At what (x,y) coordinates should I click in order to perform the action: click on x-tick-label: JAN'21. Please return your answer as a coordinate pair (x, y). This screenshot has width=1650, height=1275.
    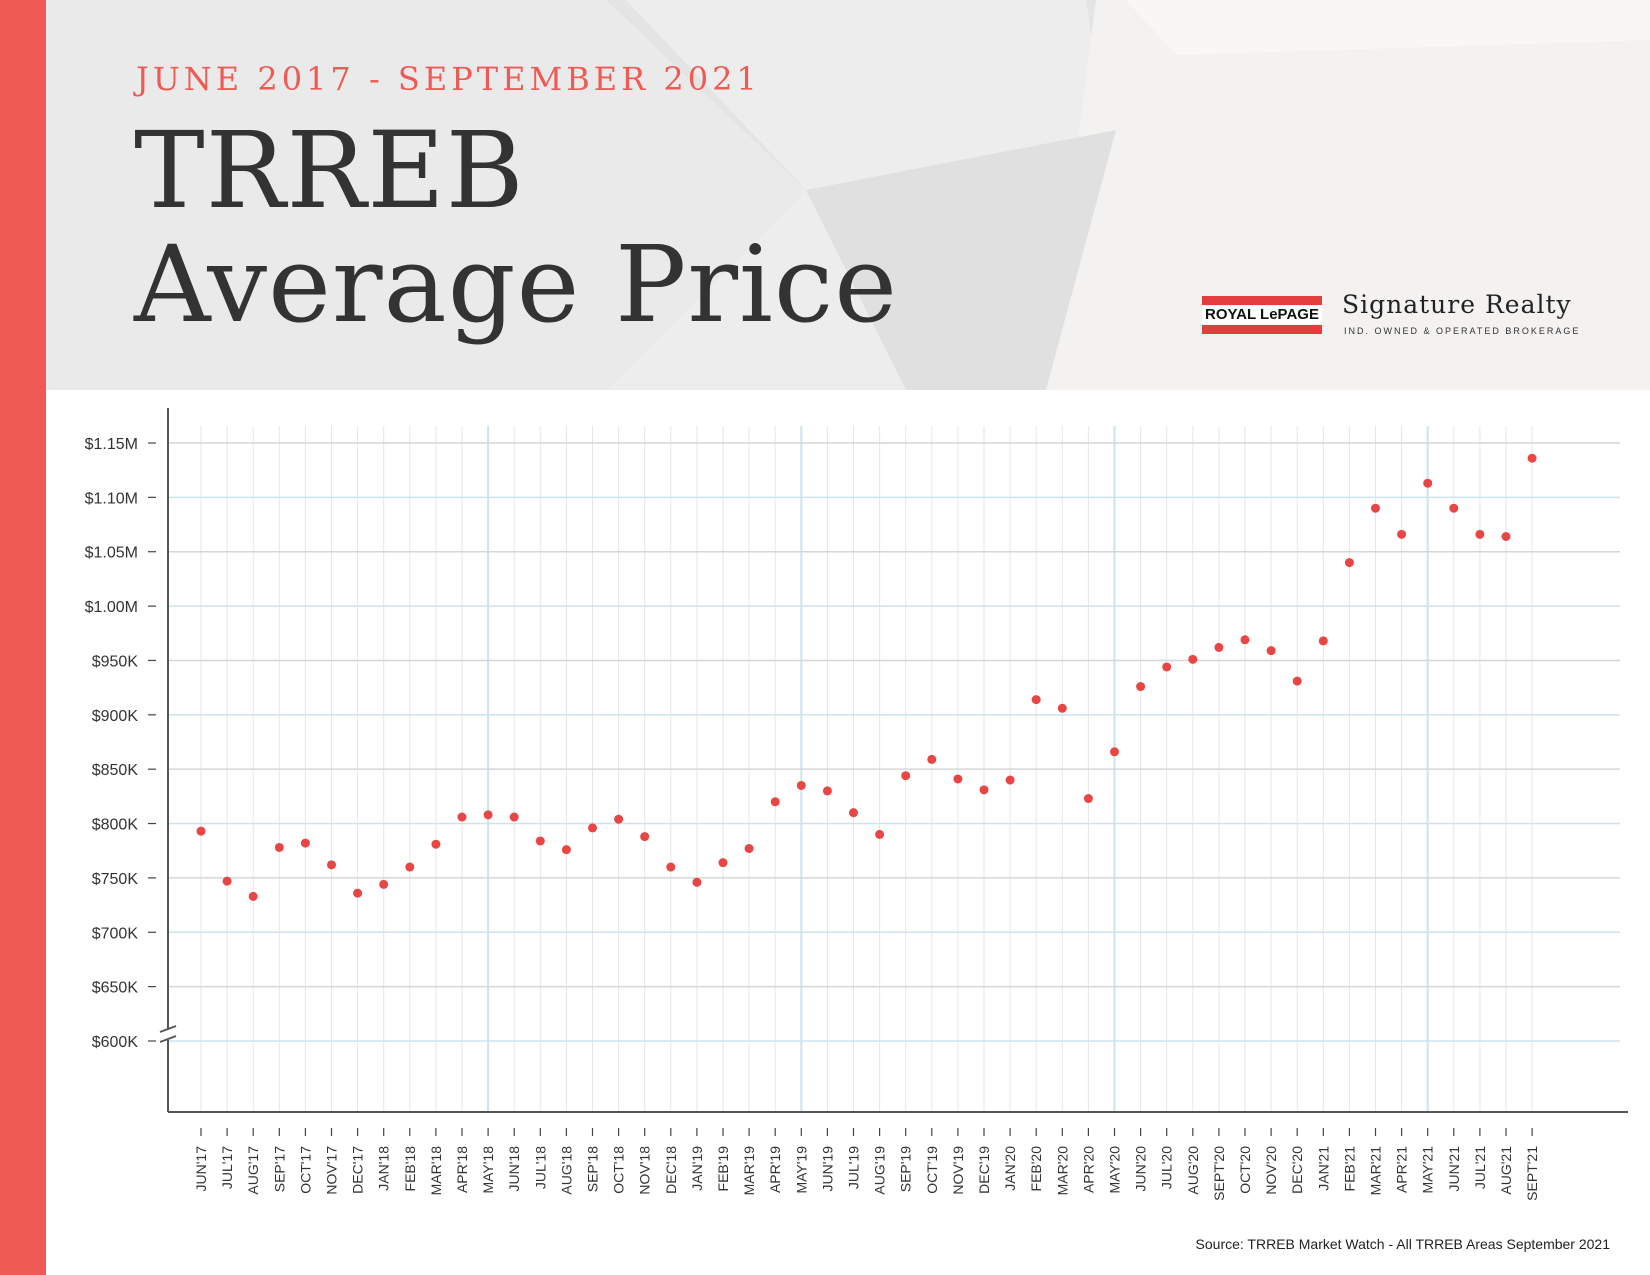
    Looking at the image, I should click on (1323, 1168).